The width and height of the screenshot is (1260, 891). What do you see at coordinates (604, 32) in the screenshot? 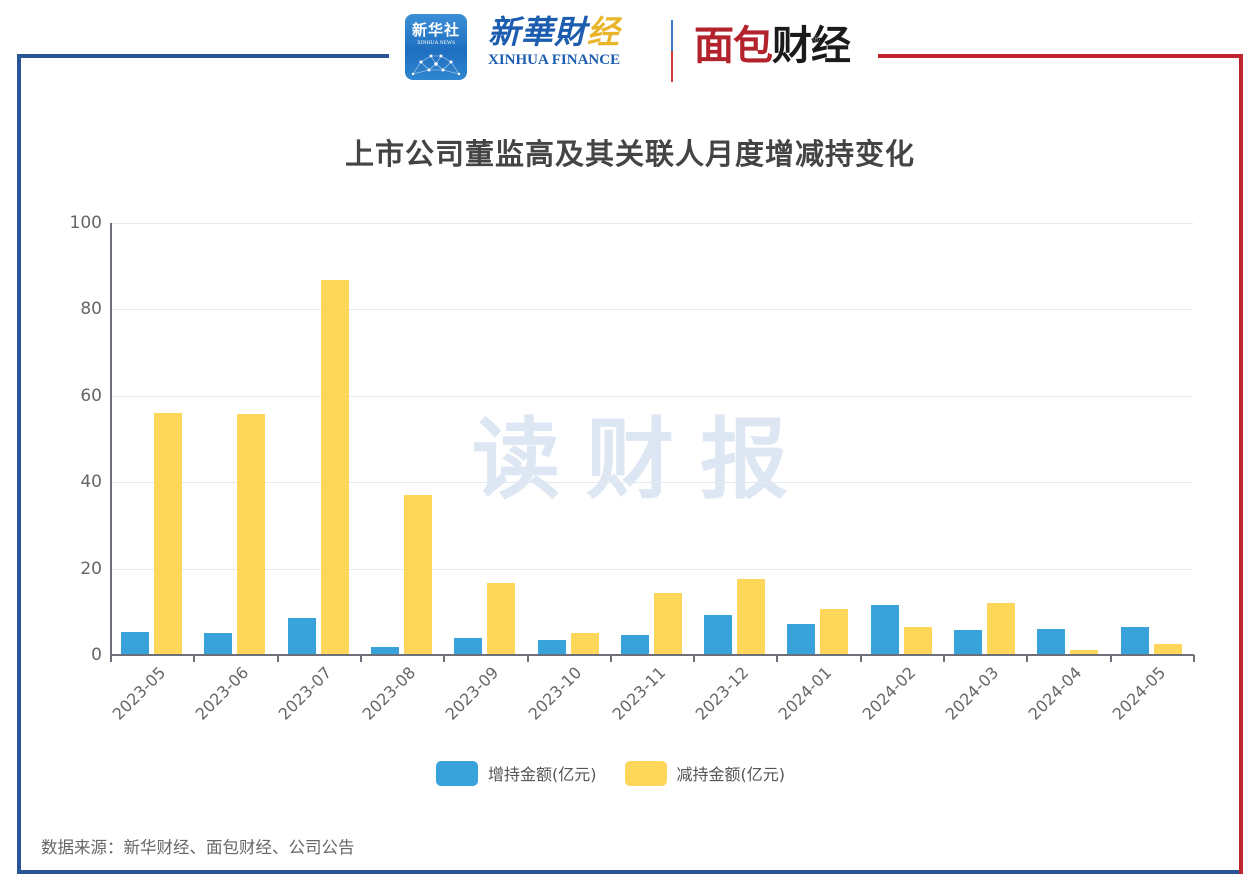
I see `xinhua-finance-logo-accent: 经` at bounding box center [604, 32].